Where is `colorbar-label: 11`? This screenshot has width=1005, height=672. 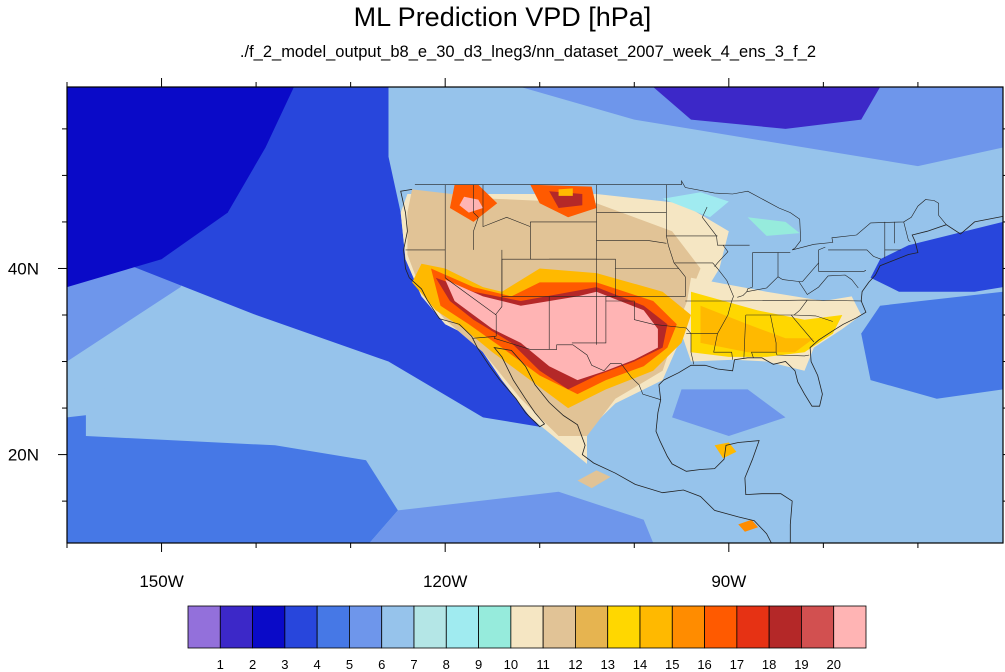
colorbar-label: 11 is located at coordinates (543, 664).